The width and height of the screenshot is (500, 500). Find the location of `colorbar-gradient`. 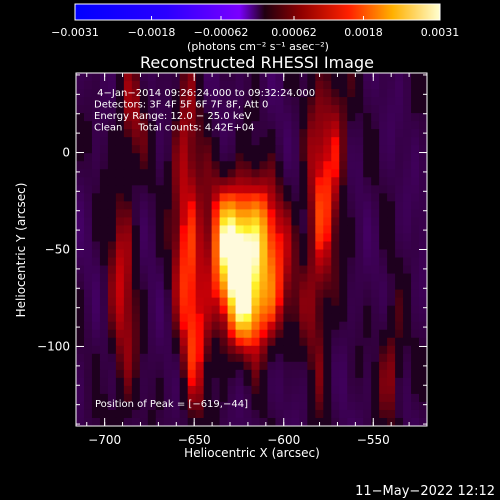

colorbar-gradient is located at coordinates (257, 12).